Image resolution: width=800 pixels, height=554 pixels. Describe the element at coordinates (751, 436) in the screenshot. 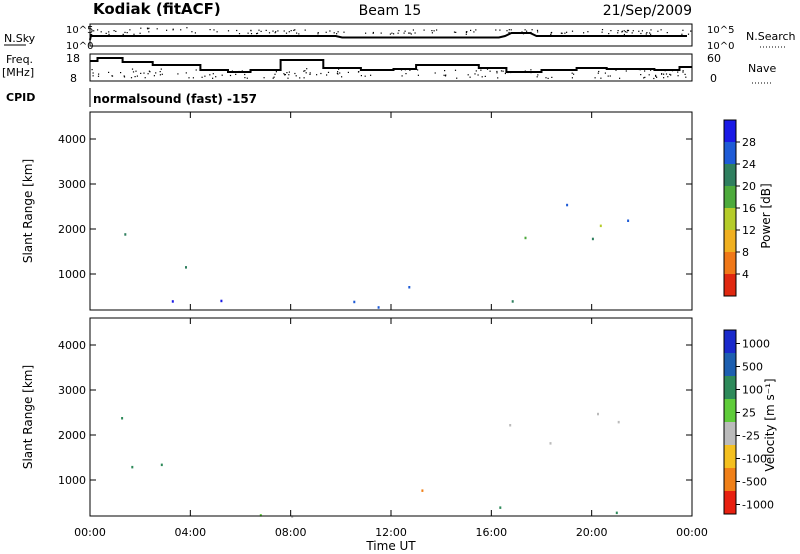

I see `colorbar-tick-label: -25` at that location.